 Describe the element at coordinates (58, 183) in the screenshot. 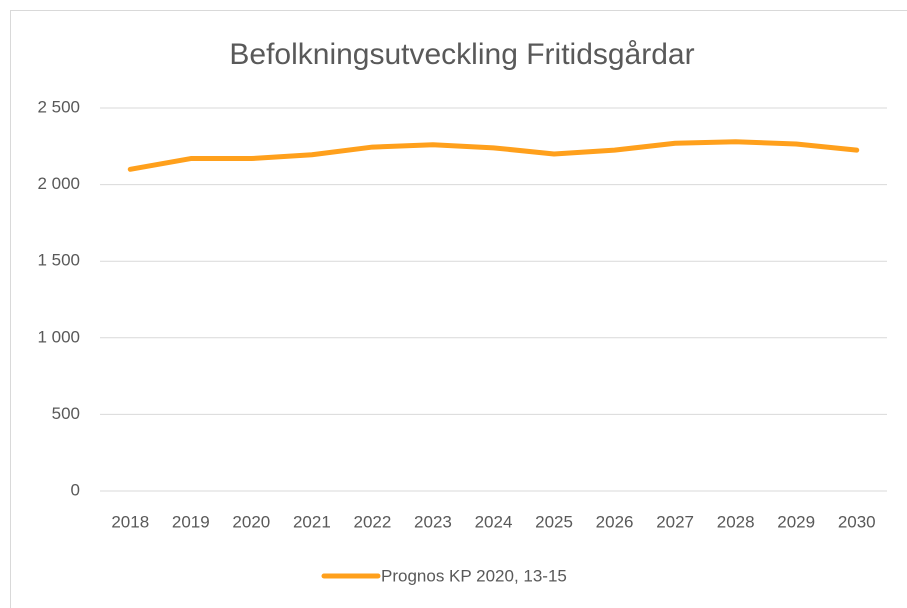

I see `y-tick-label: 2 000` at that location.